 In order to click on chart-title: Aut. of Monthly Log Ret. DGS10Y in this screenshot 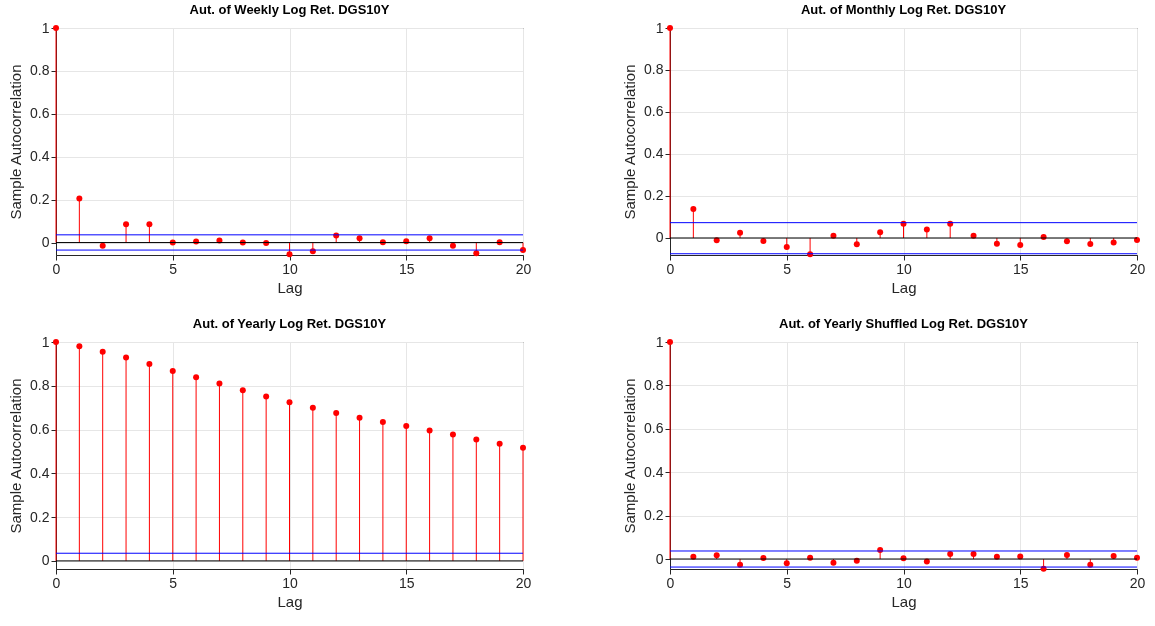, I will do `click(903, 9)`.